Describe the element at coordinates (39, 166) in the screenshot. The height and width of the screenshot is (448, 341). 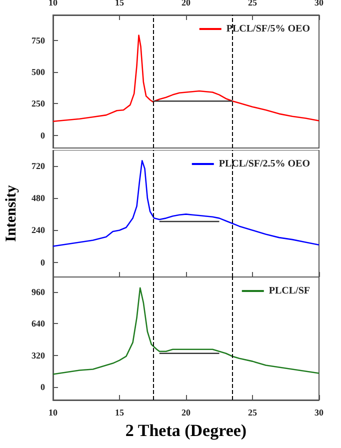
I see `y-tick-label: 720` at that location.